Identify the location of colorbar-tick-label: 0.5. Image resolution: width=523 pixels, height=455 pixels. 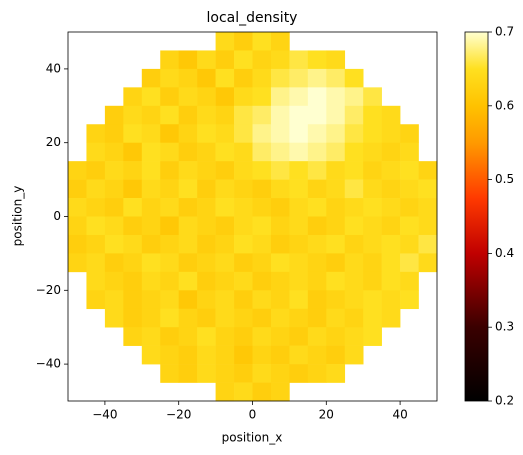
(504, 179).